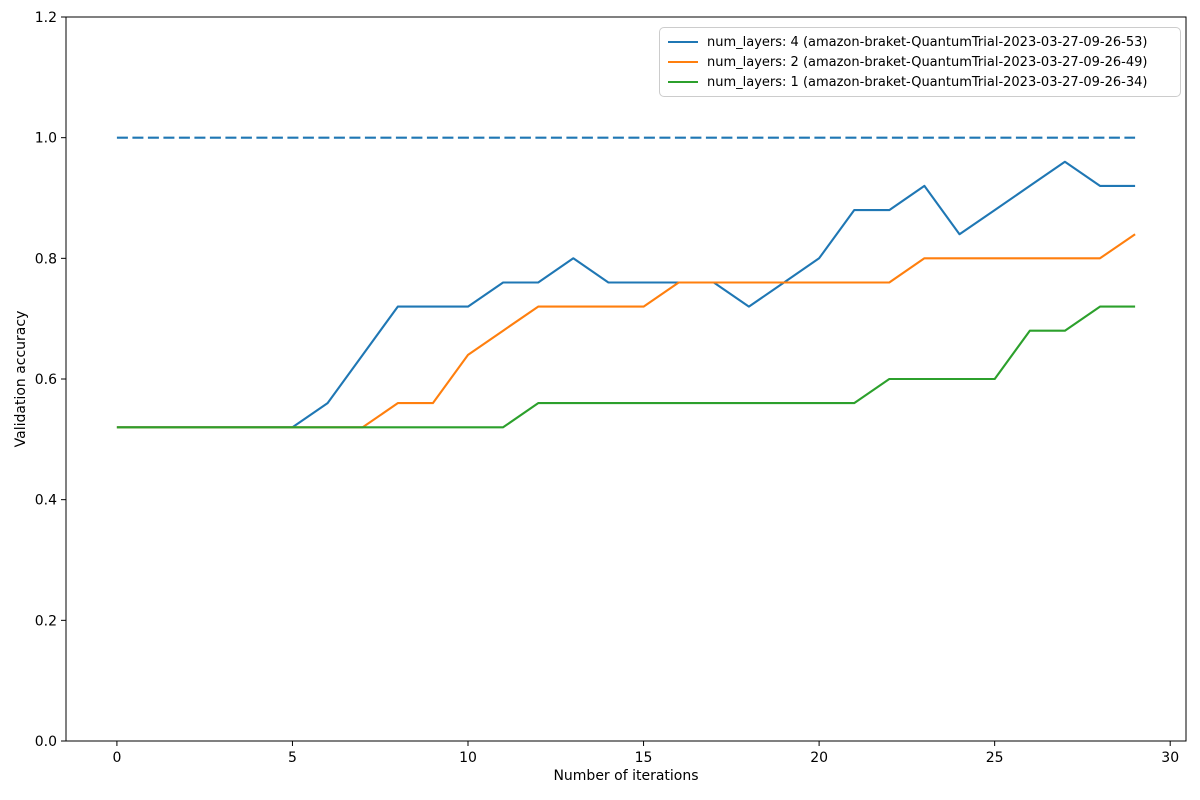  What do you see at coordinates (995, 758) in the screenshot?
I see `x-tick-label: 25` at bounding box center [995, 758].